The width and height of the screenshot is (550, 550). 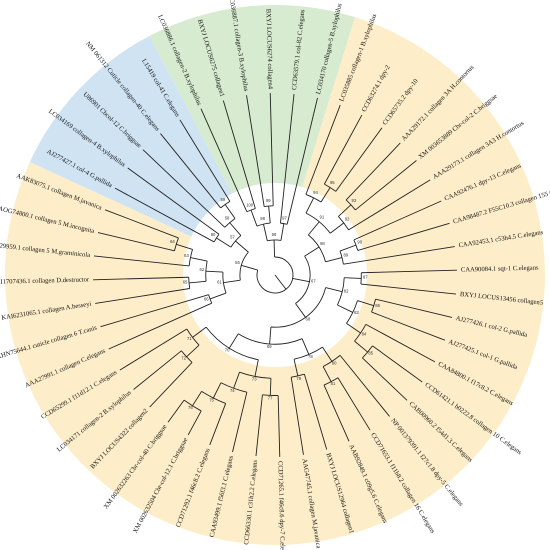 I want to click on bootstrap-value: 72, so click(x=183, y=358).